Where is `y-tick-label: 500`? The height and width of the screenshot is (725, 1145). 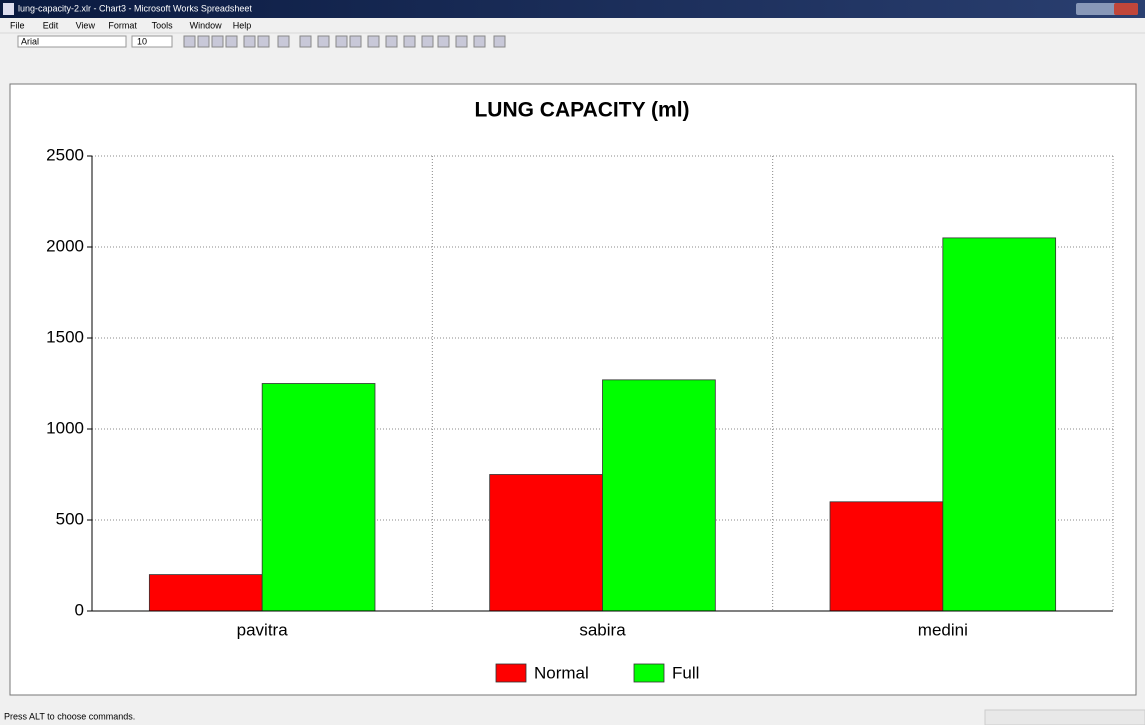
y-tick-label: 500 is located at coordinates (70, 518).